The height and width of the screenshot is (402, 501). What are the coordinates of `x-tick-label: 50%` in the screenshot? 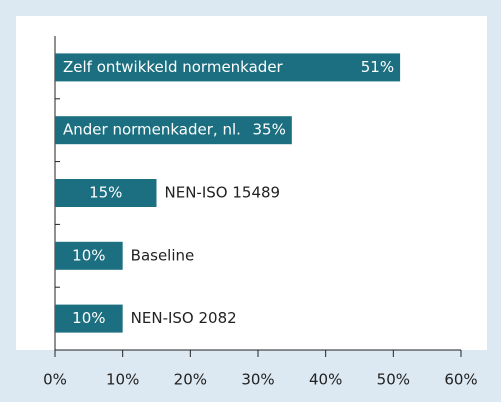 It's located at (393, 380).